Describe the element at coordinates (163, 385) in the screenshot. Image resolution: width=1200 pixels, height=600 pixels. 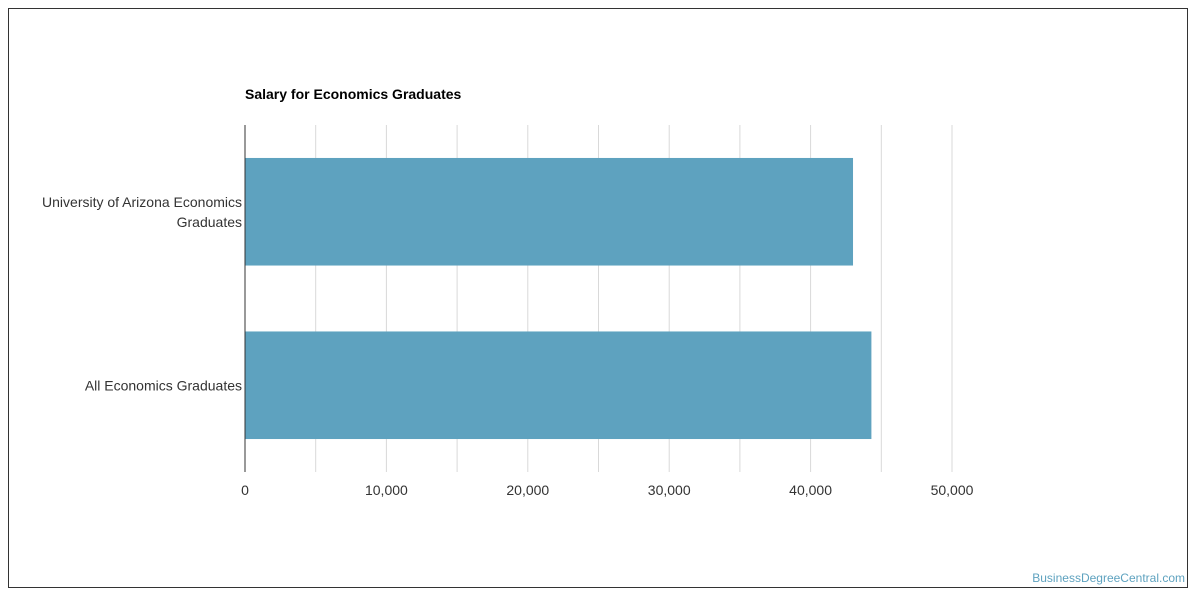
I see `category-label: All Economics Graduates` at that location.